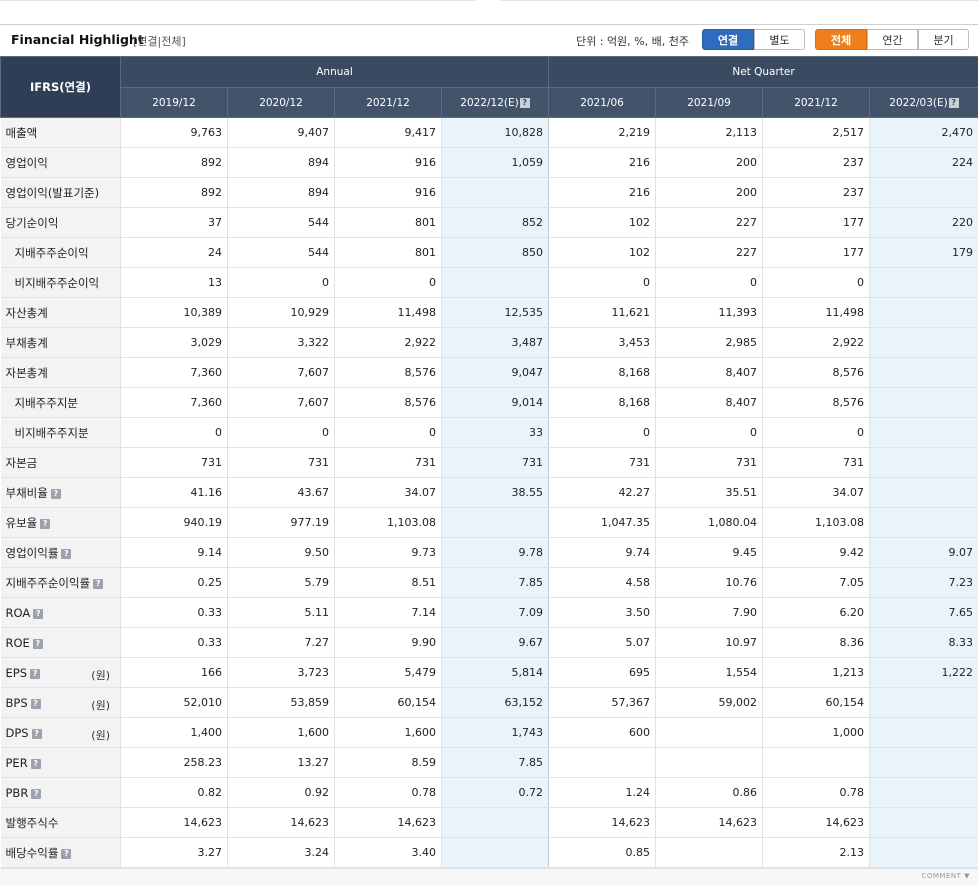  I want to click on quarterly-button: 분기, so click(943, 39).